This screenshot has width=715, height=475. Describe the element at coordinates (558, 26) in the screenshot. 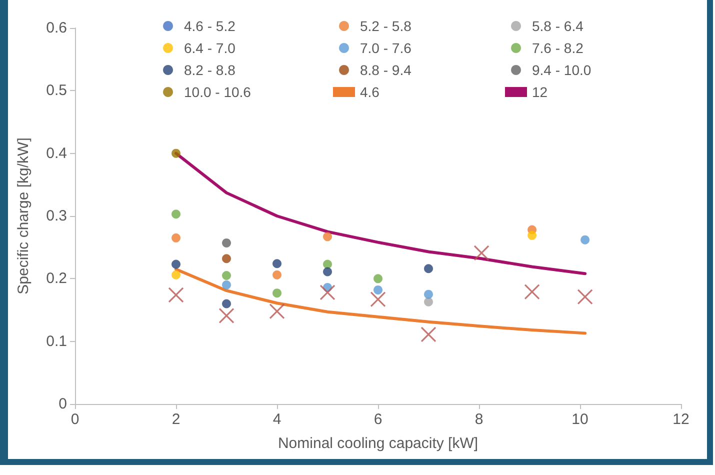

I see `legend-label: 5.8 - 6.4` at that location.